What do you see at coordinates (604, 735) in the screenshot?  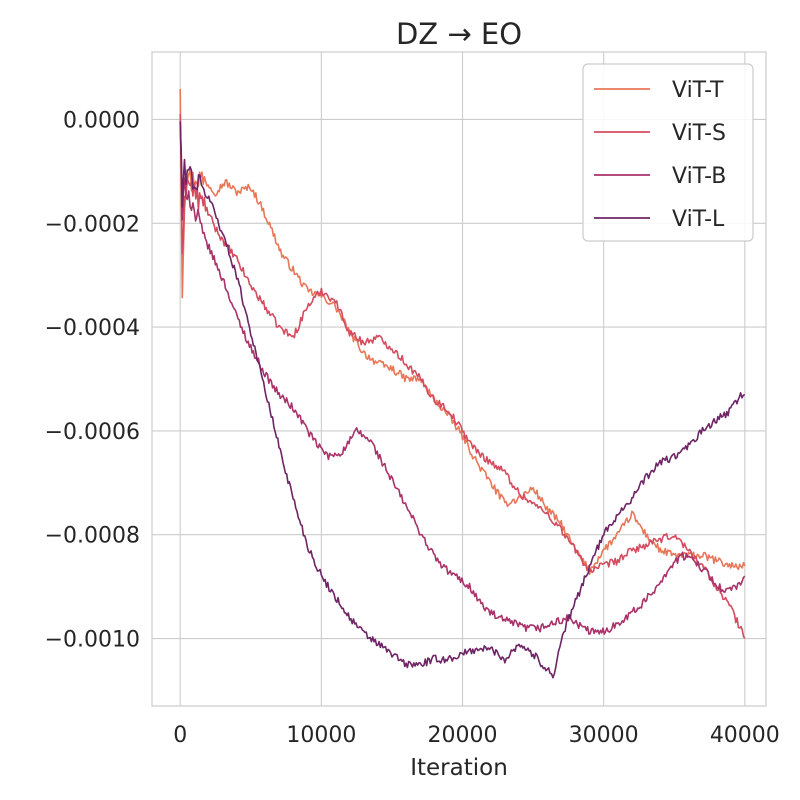 I see `x-tick-label: 30000` at bounding box center [604, 735].